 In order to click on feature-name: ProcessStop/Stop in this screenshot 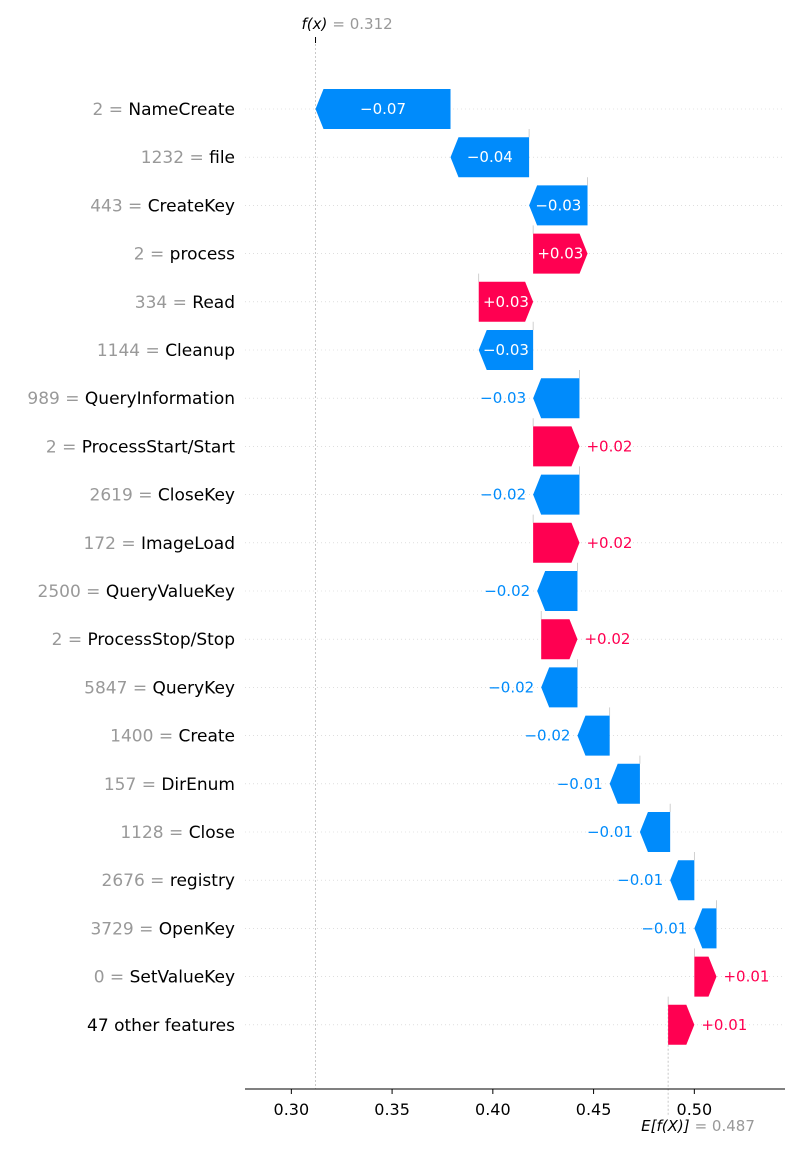, I will do `click(161, 640)`.